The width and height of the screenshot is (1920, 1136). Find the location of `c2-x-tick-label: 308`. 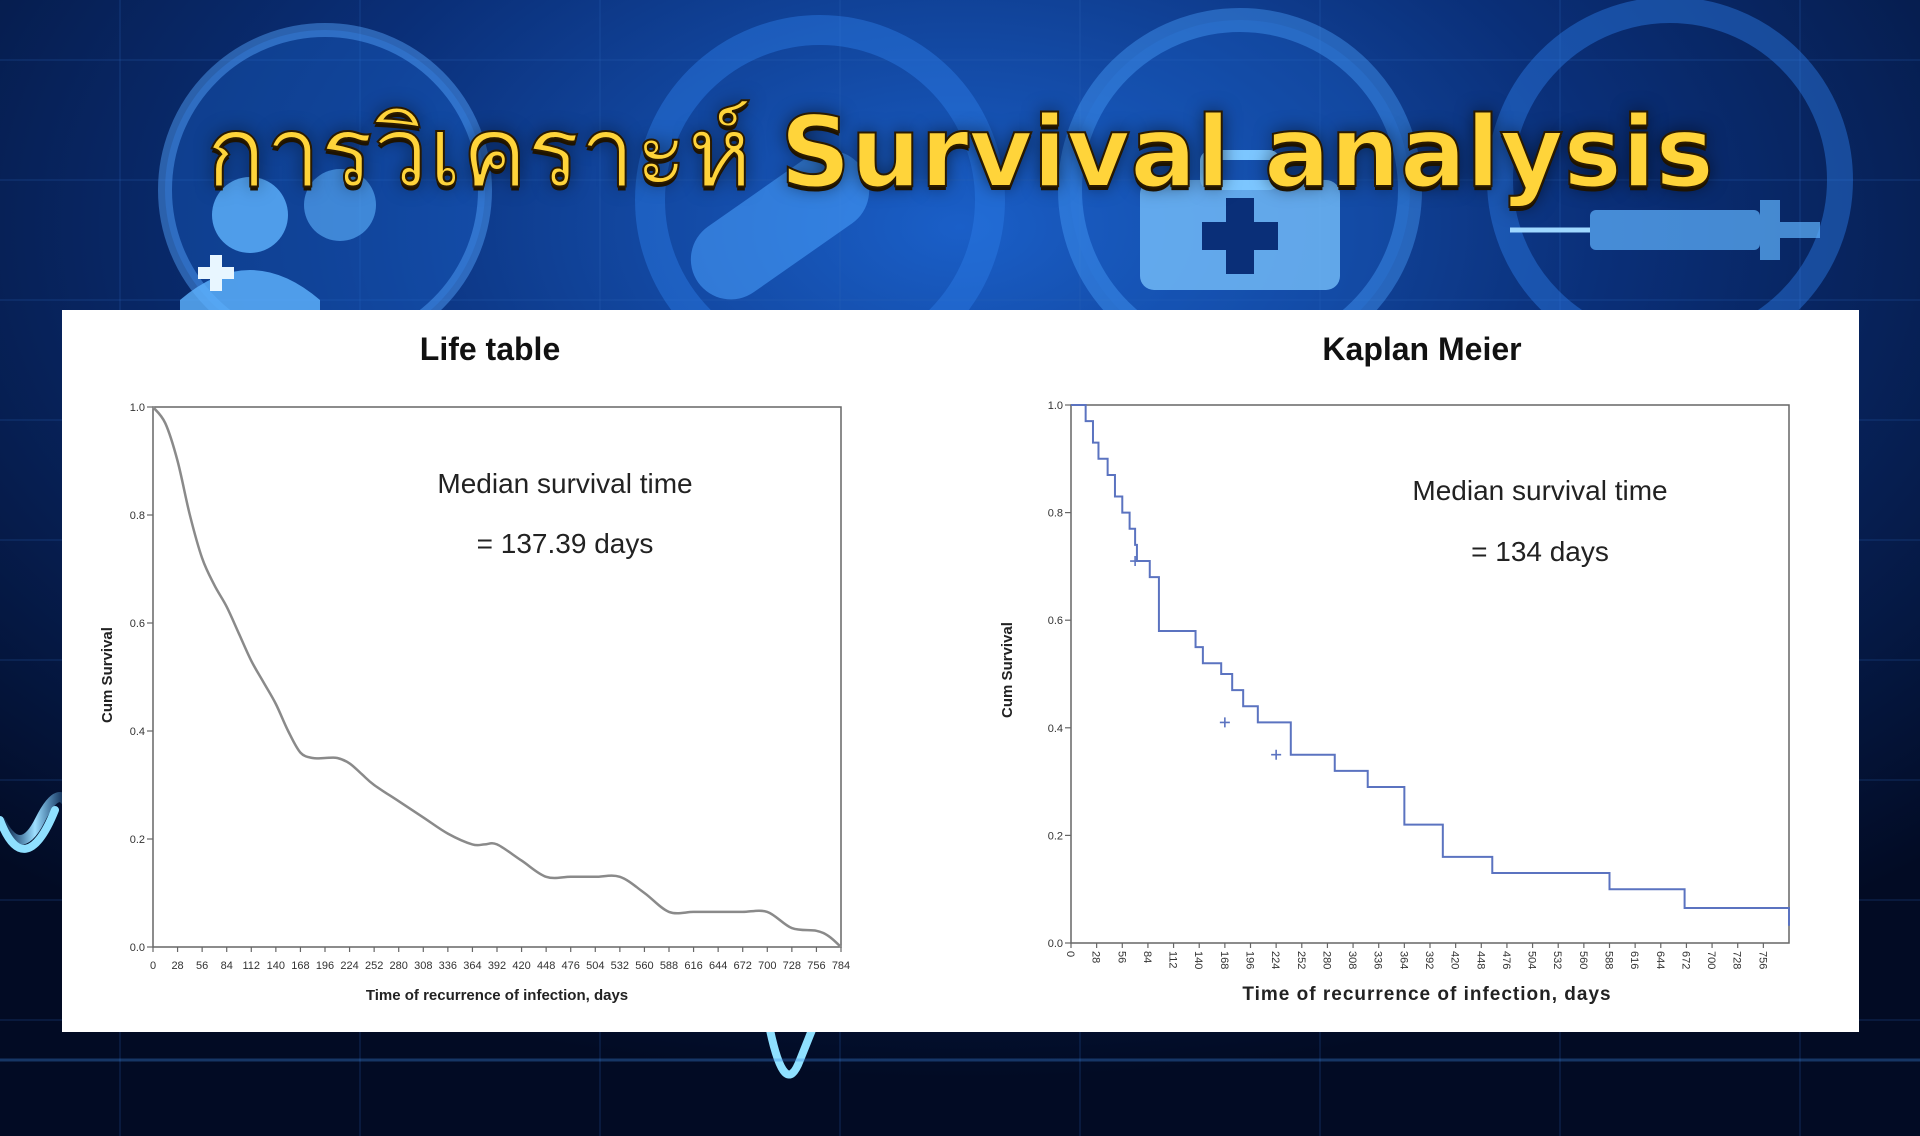

c2-x-tick-label: 308 is located at coordinates (1352, 960).